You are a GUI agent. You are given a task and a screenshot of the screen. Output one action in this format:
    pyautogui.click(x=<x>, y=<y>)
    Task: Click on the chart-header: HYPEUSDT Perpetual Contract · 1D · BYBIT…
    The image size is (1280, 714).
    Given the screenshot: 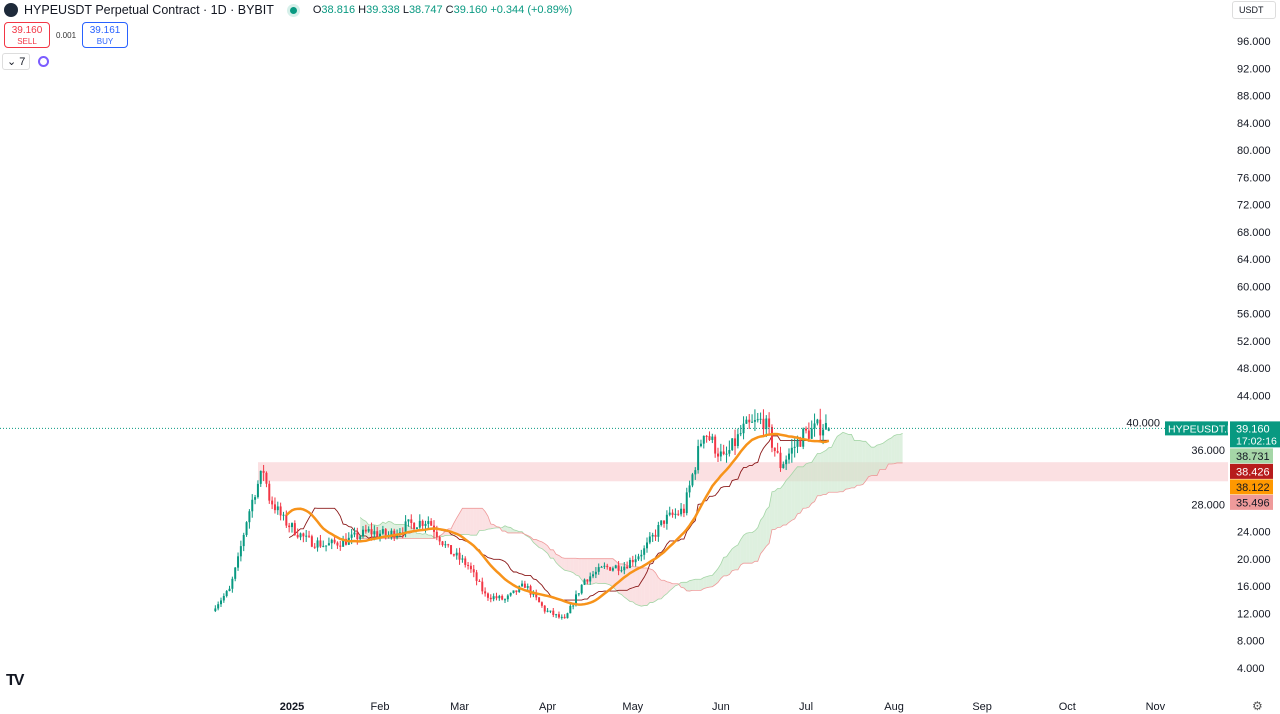 What is the action you would take?
    pyautogui.click(x=288, y=10)
    